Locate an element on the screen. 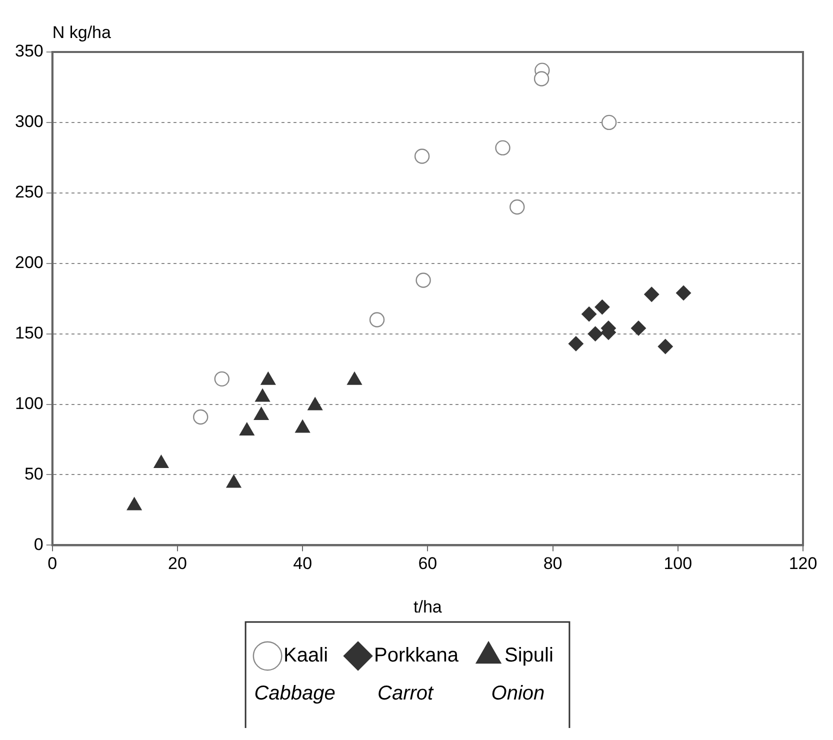 The image size is (833, 740). legend-label: Porkkana is located at coordinates (417, 655).